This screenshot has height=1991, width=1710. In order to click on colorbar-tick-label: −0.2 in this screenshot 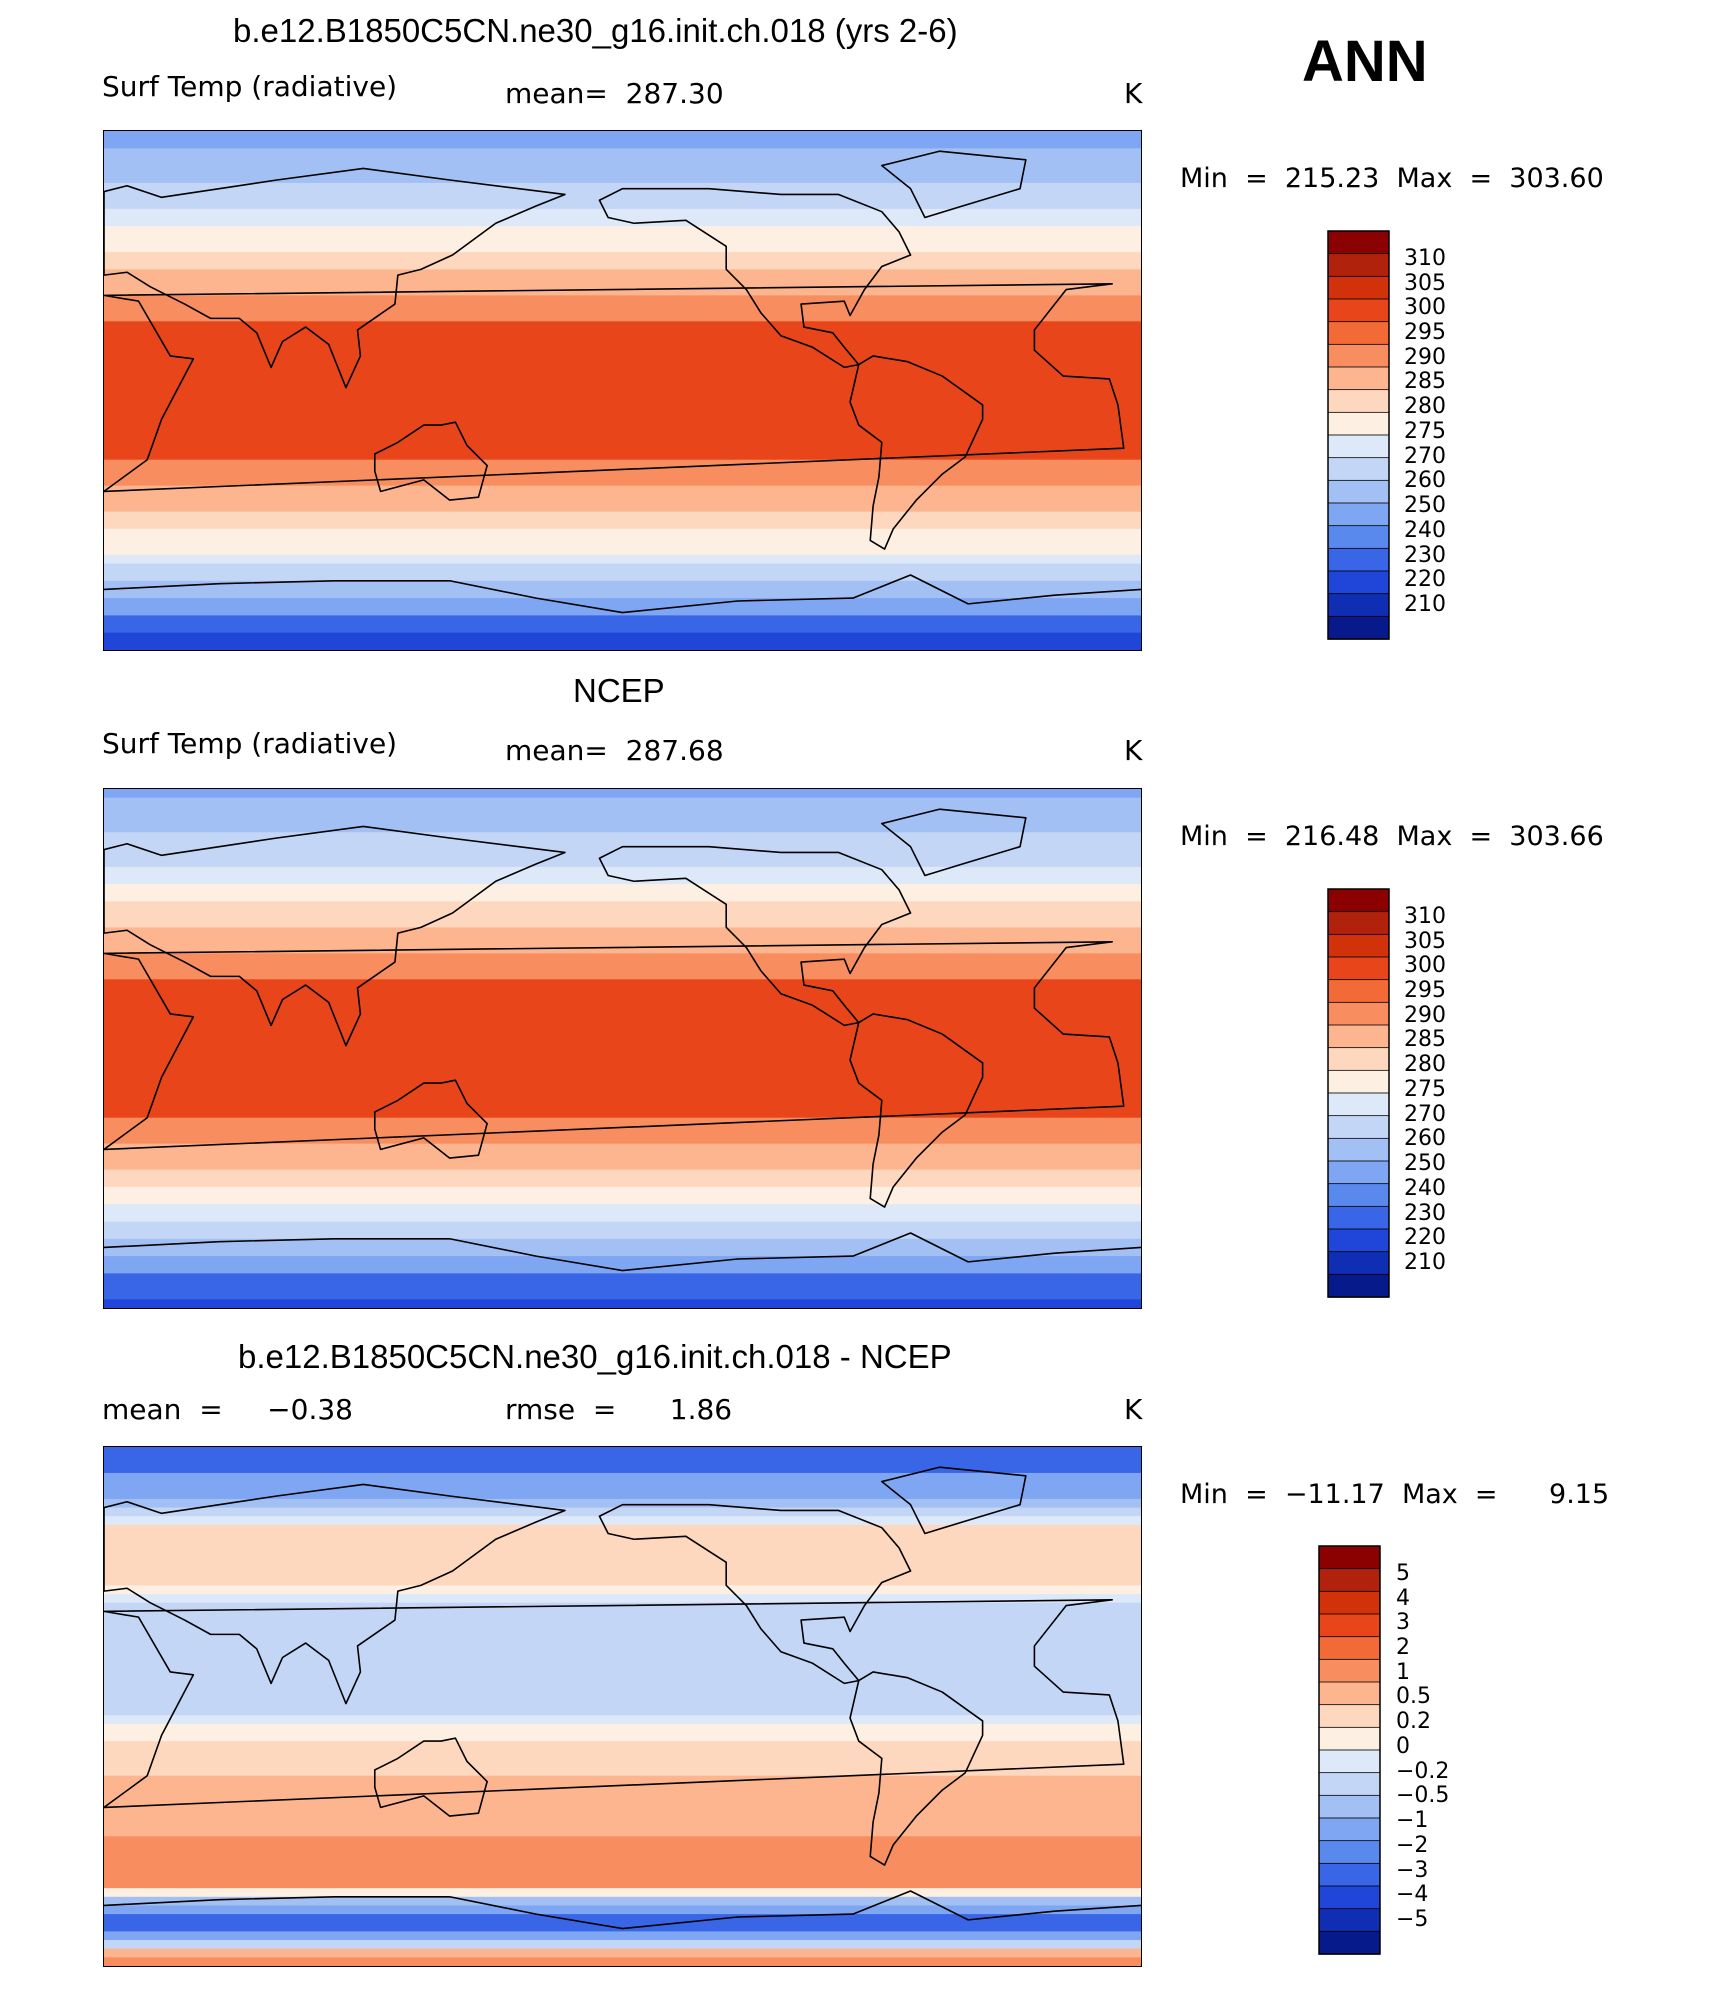, I will do `click(1423, 1771)`.